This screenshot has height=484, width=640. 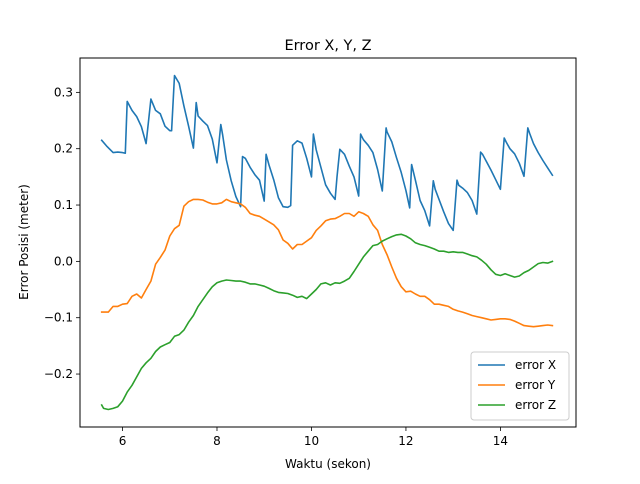 I want to click on legend: error X error Y error Z, so click(x=520, y=386).